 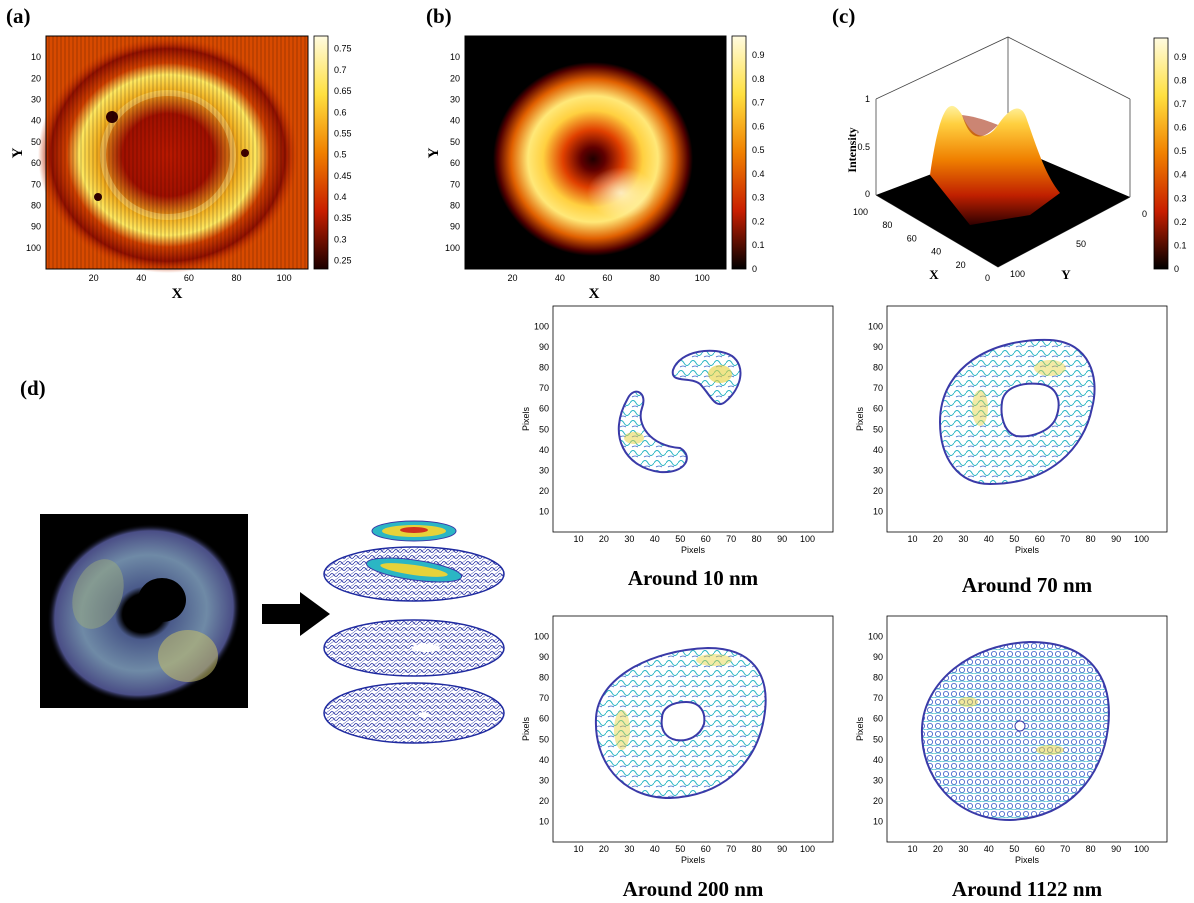 What do you see at coordinates (1027, 585) in the screenshot?
I see `caption-70nm: Around 70 nm` at bounding box center [1027, 585].